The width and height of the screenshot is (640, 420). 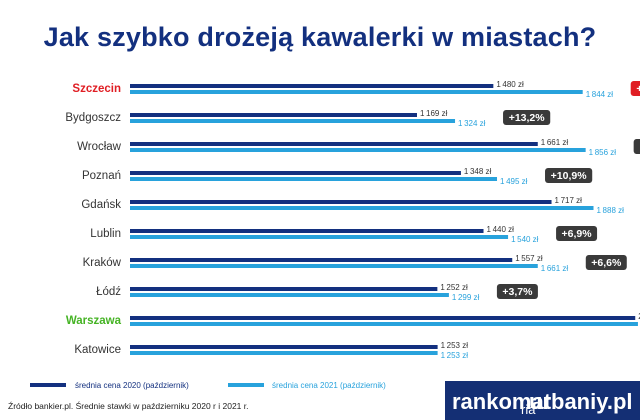 What do you see at coordinates (48, 385) in the screenshot?
I see `legend-swatch-2020` at bounding box center [48, 385].